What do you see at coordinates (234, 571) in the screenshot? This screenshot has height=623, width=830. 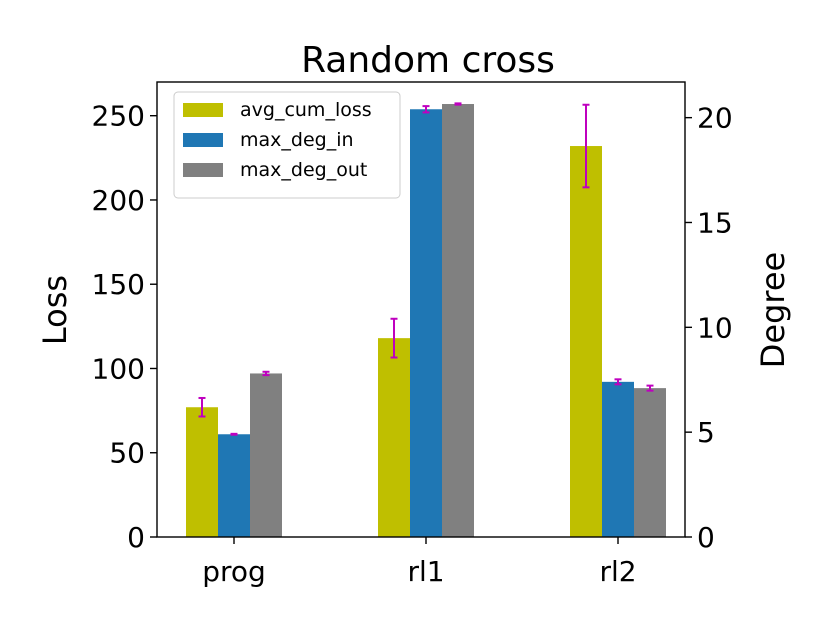 I see `x-tick-label-prog: prog` at bounding box center [234, 571].